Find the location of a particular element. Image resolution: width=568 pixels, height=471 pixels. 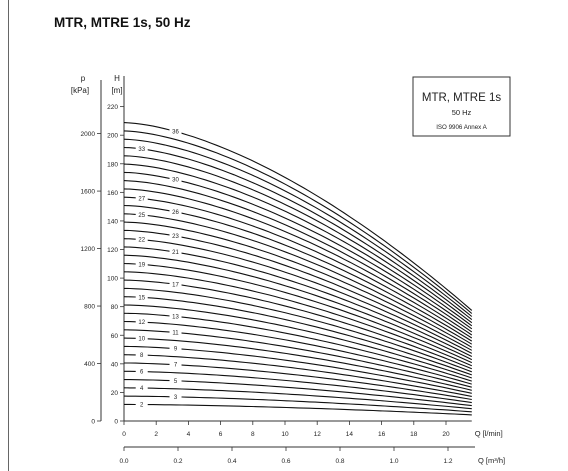

curve-label-9: 9 is located at coordinates (176, 350).